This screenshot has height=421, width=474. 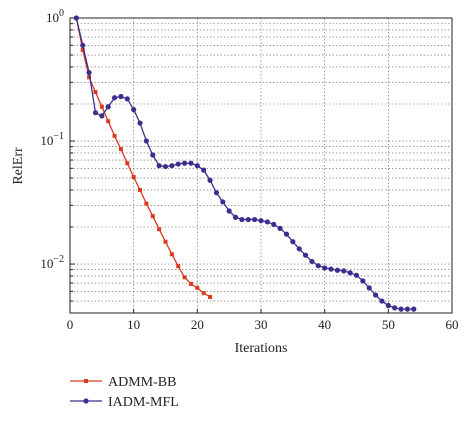 I want to click on legend-marker-iadm-mfl, so click(x=86, y=401).